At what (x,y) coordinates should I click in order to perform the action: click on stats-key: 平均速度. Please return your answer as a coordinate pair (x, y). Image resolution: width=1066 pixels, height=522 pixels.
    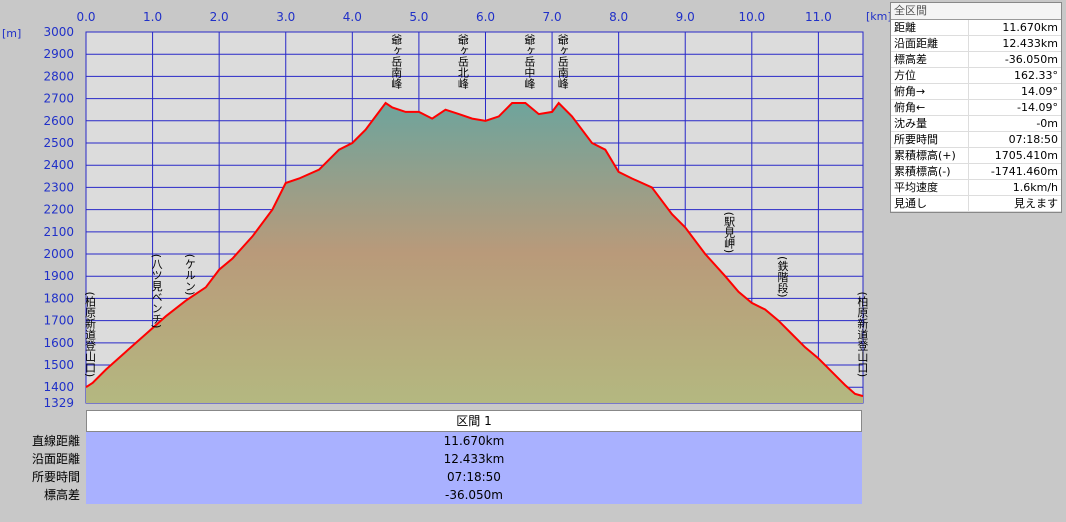
    Looking at the image, I should click on (930, 187).